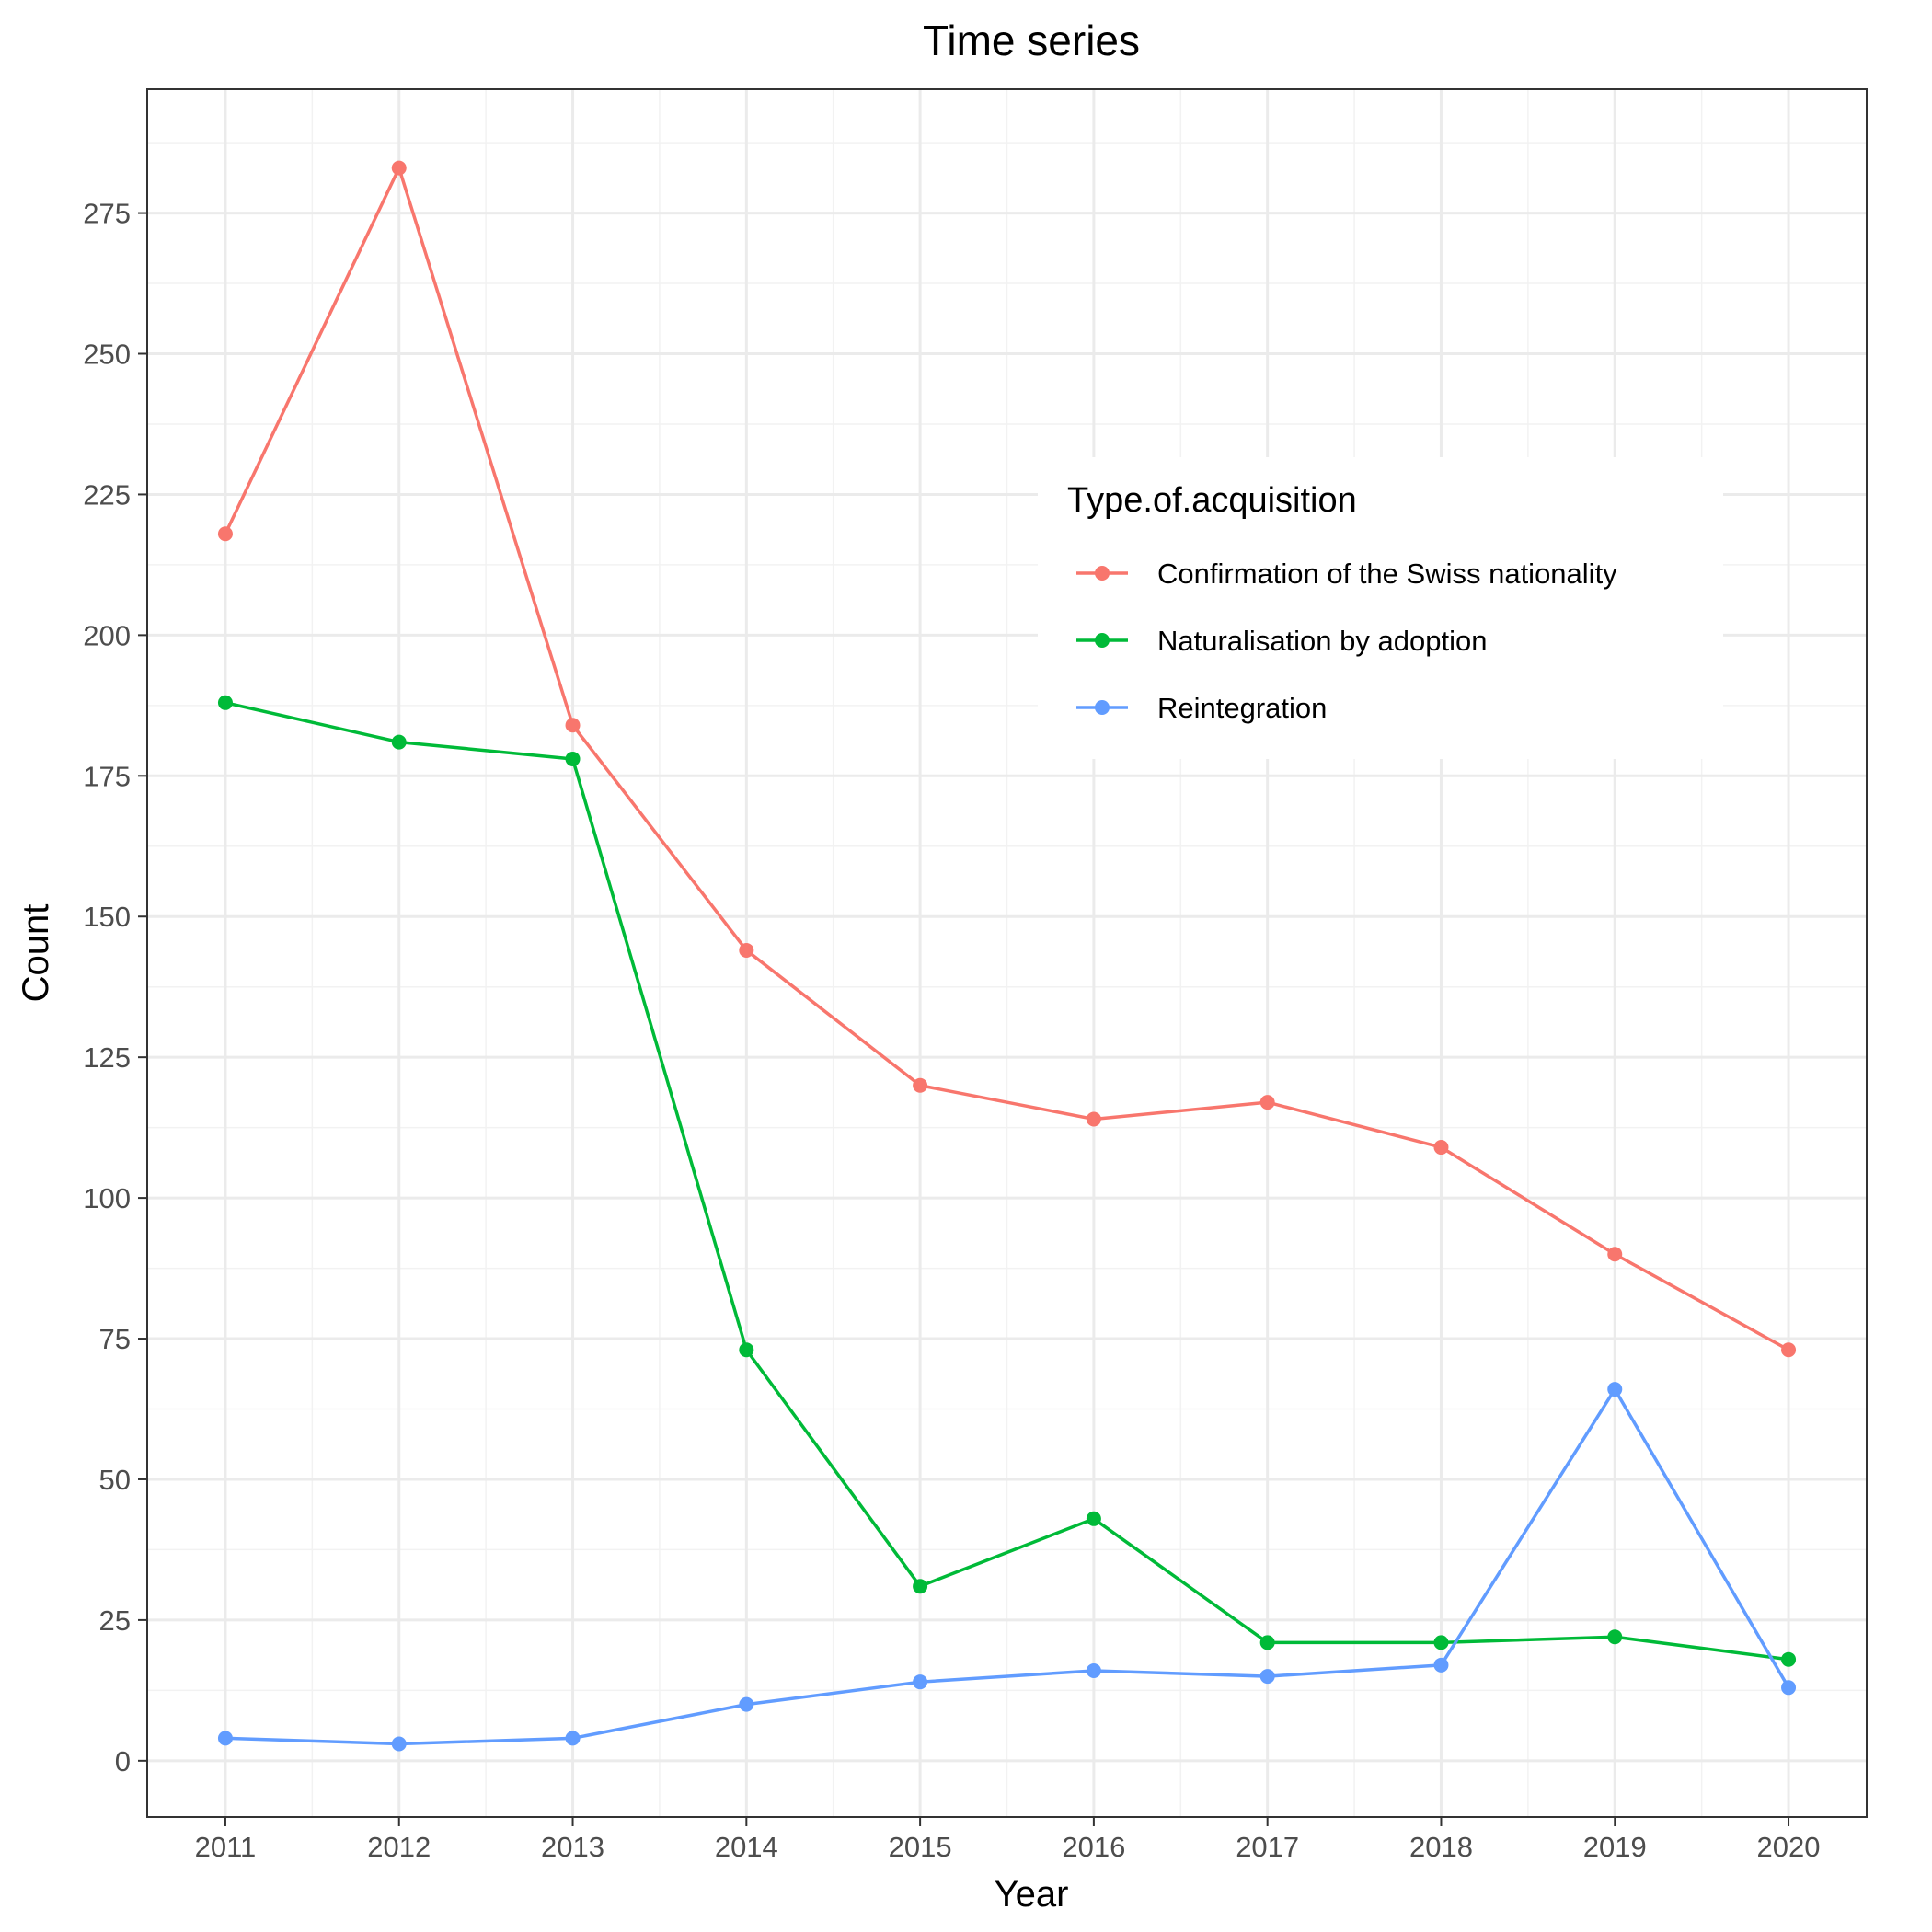 This screenshot has height=1932, width=1932. Describe the element at coordinates (226, 1847) in the screenshot. I see `x-tick-label: 2011` at that location.